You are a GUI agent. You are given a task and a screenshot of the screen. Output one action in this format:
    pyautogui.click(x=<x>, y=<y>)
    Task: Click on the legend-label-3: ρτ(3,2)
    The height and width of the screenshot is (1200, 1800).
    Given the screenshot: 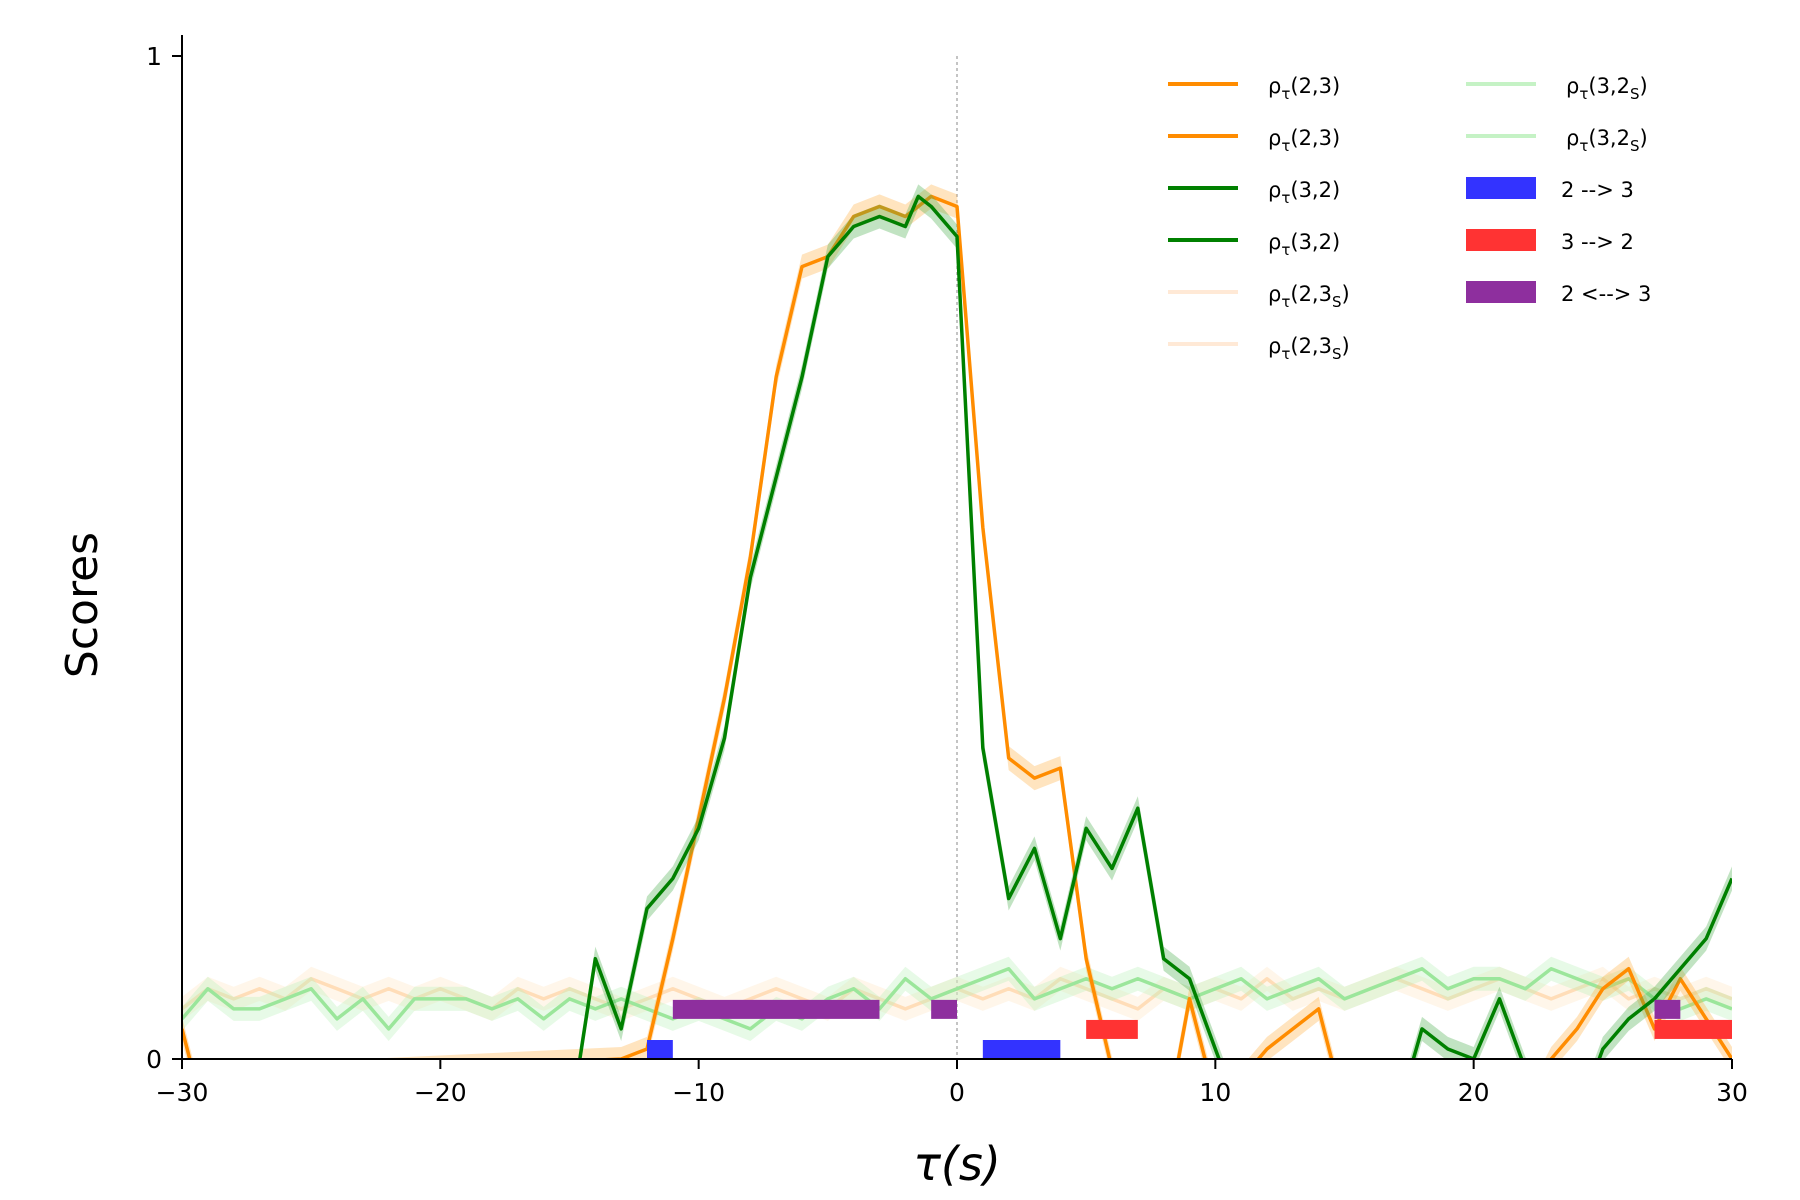 What is the action you would take?
    pyautogui.click(x=1304, y=244)
    